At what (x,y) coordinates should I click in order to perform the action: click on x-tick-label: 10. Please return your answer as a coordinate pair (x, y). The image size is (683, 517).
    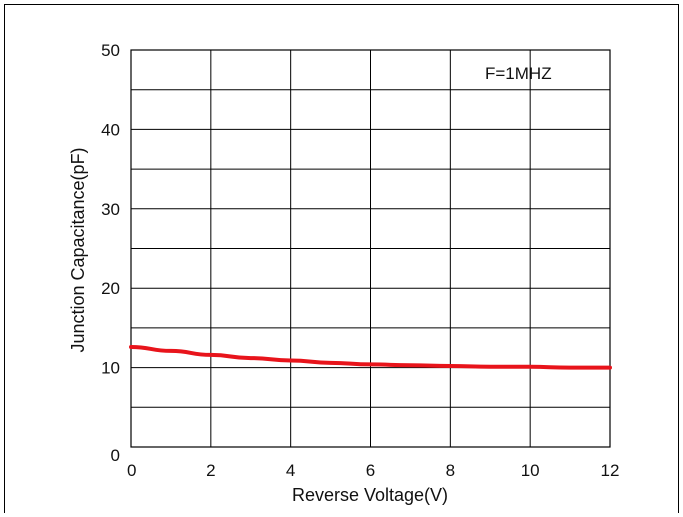
    Looking at the image, I should click on (530, 470).